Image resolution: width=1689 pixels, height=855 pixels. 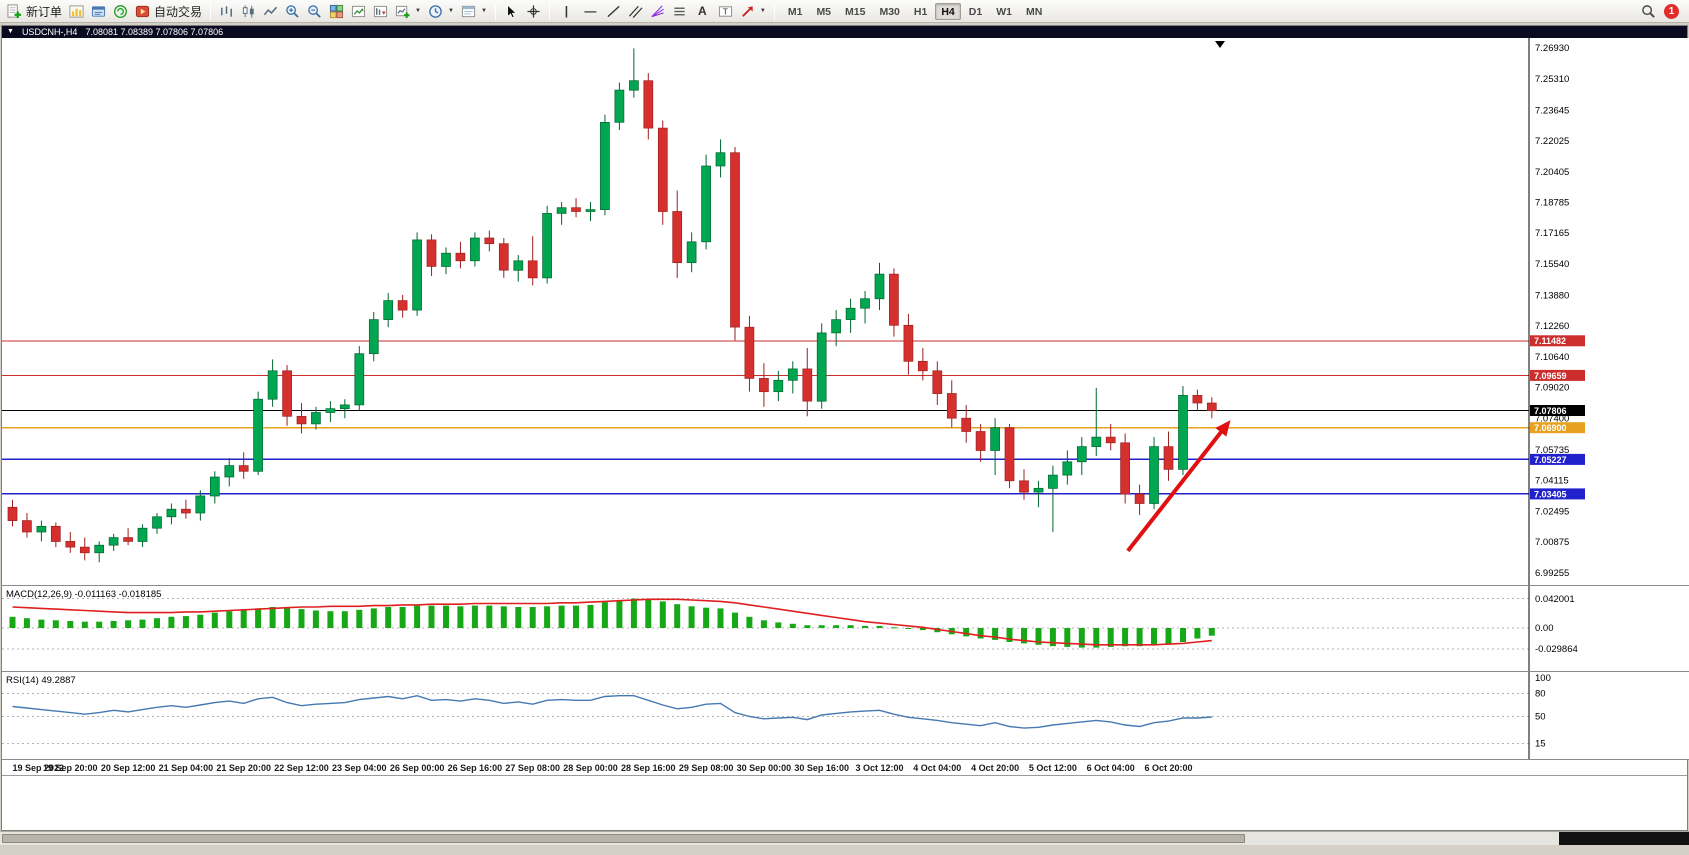 I want to click on vertical-line-button: |, so click(x=566, y=11).